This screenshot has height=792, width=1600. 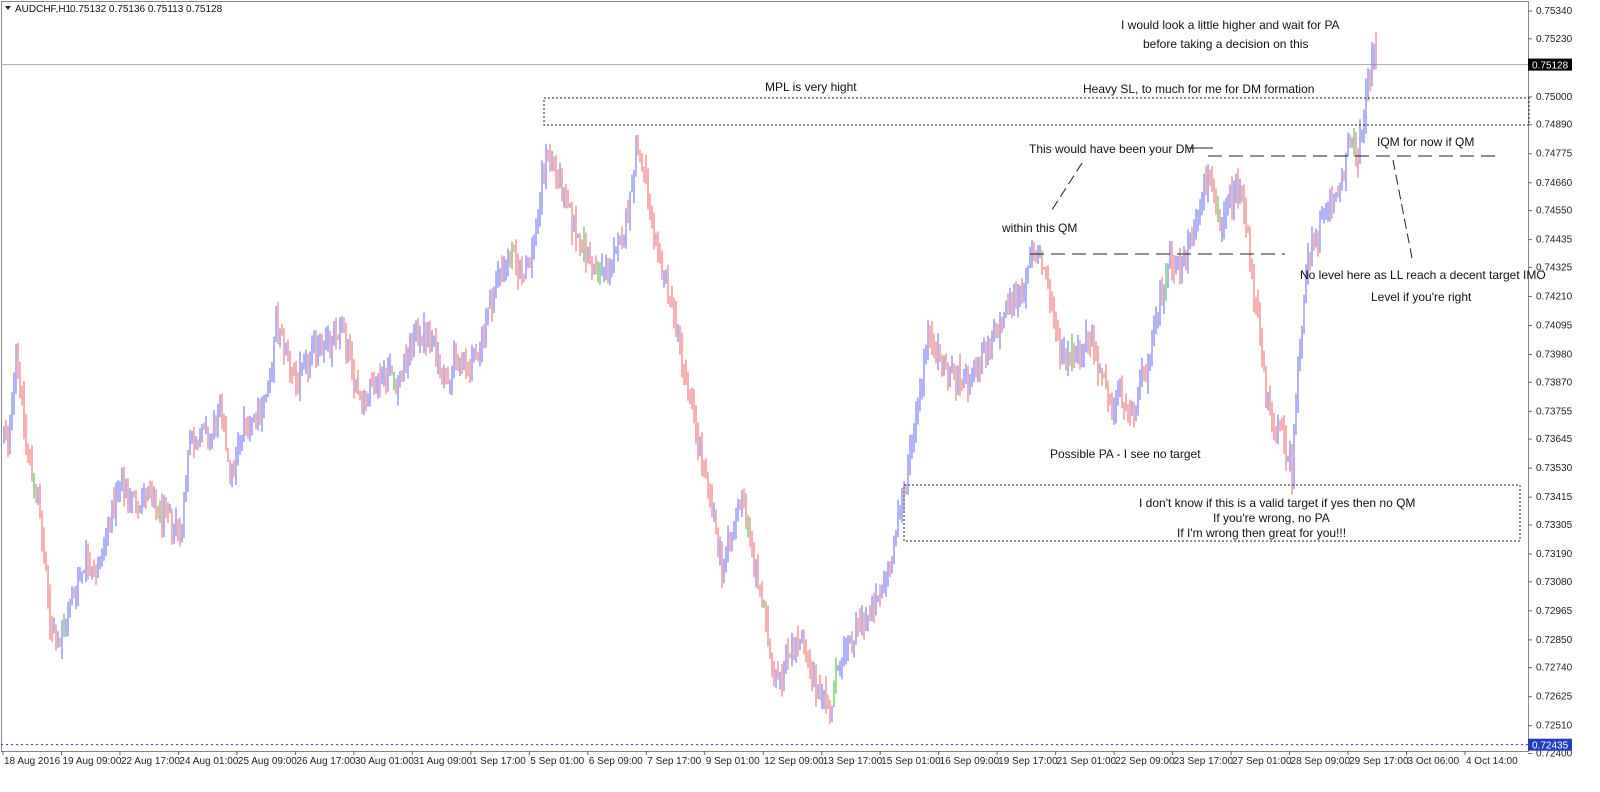 What do you see at coordinates (1554, 154) in the screenshot?
I see `y-tick-label: 0.74775` at bounding box center [1554, 154].